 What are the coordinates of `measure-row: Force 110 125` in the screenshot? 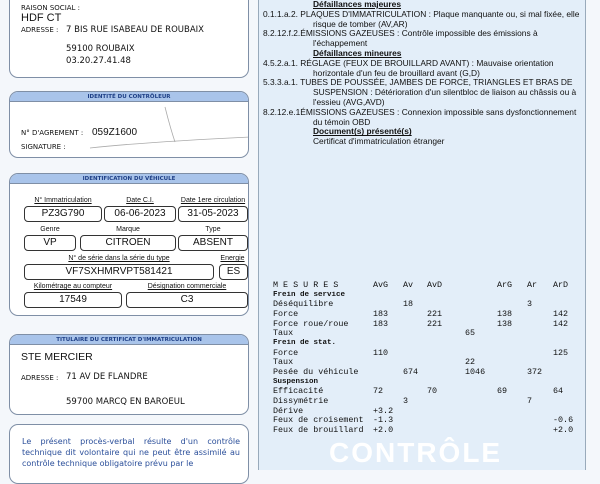 It's located at (428, 354).